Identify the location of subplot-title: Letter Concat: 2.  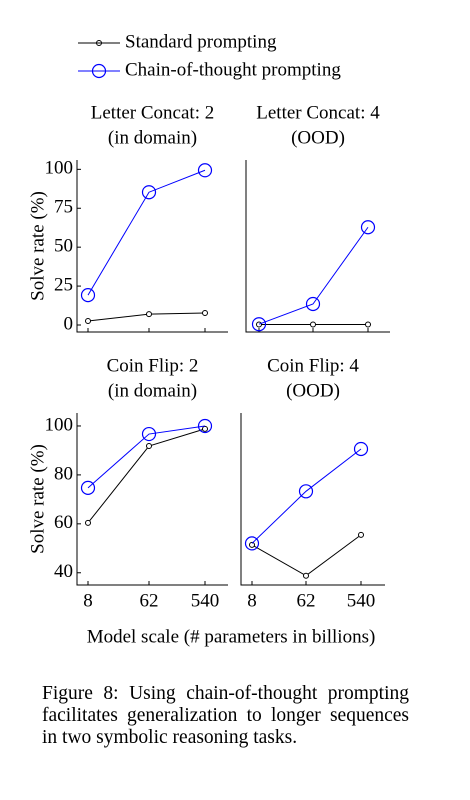
(152, 112).